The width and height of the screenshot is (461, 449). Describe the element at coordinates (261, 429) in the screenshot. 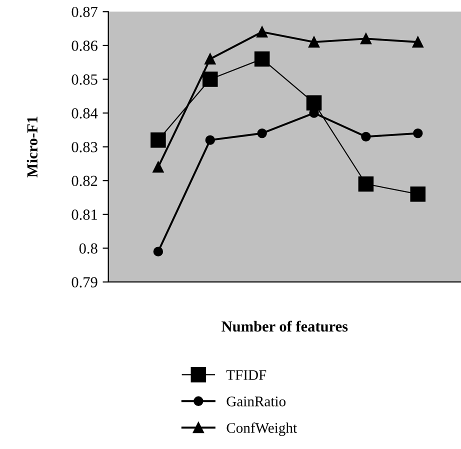

I see `legend-label: ConfWeight` at that location.